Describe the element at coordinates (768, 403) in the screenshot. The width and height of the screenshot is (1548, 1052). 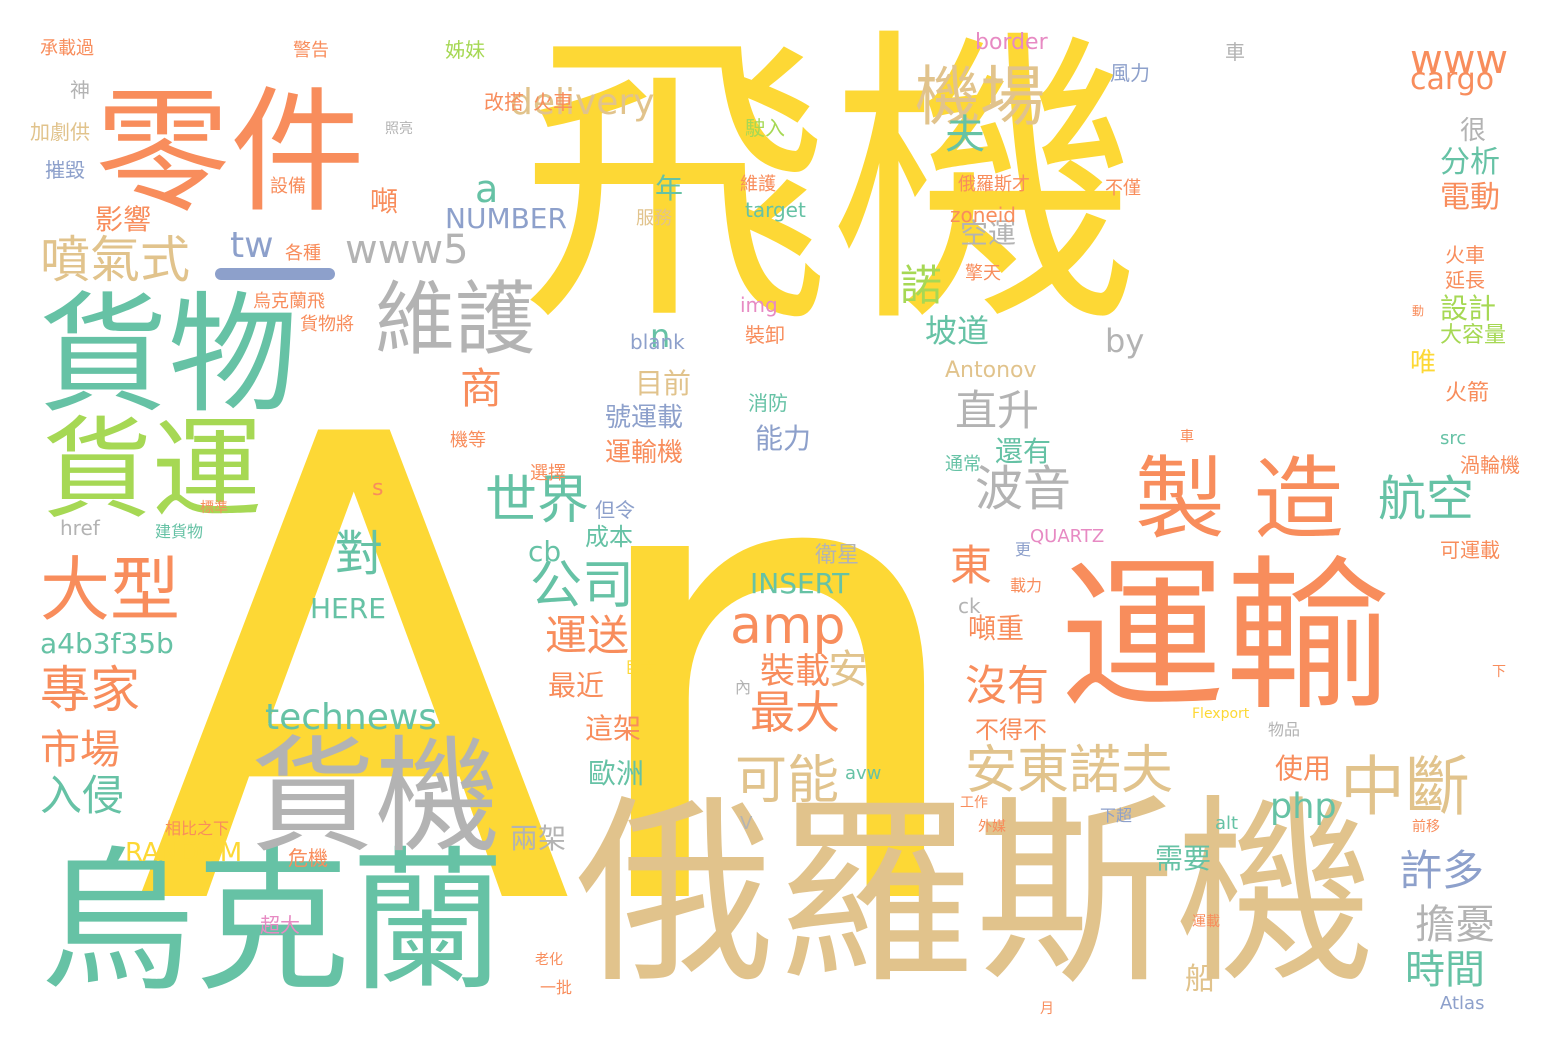
I see `word-xiaofang: 消防` at that location.